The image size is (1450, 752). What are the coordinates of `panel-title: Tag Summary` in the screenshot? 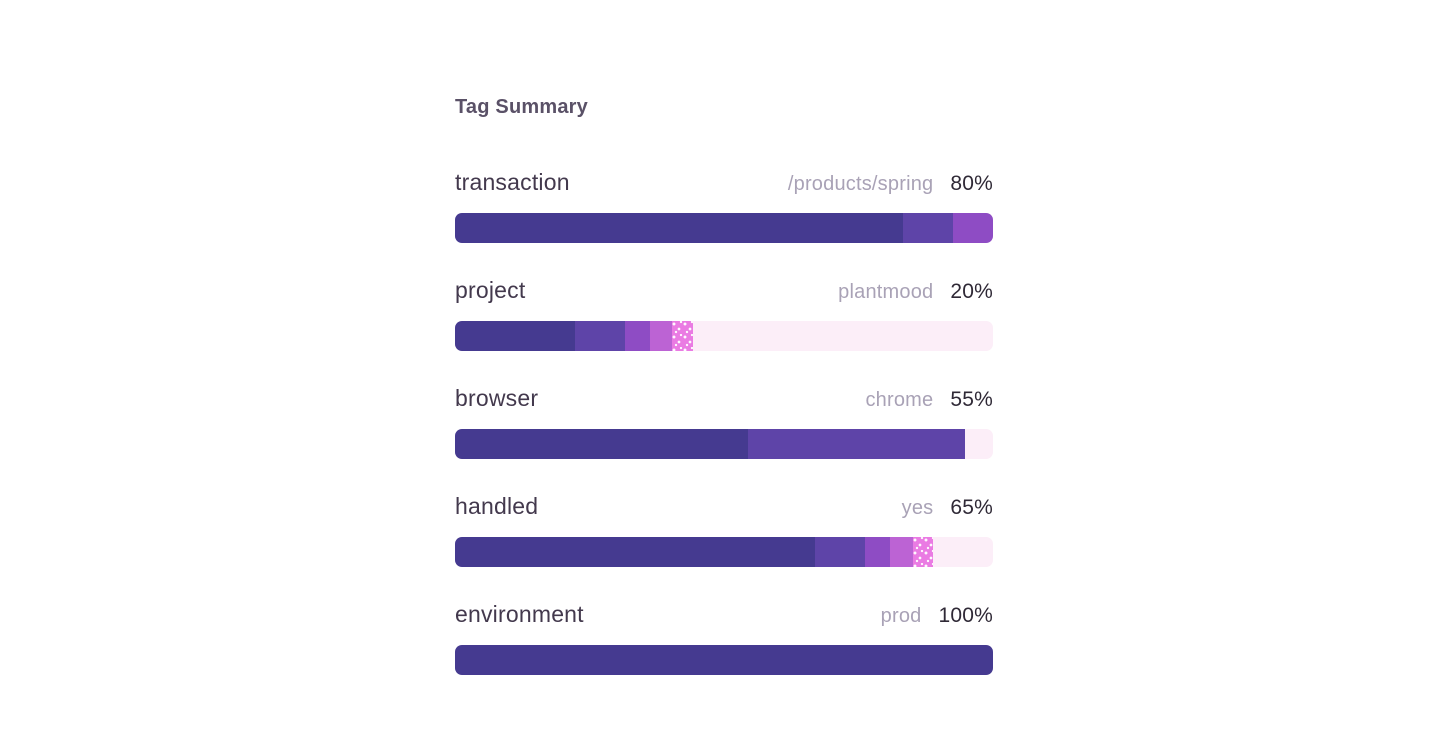 It's located at (521, 107).